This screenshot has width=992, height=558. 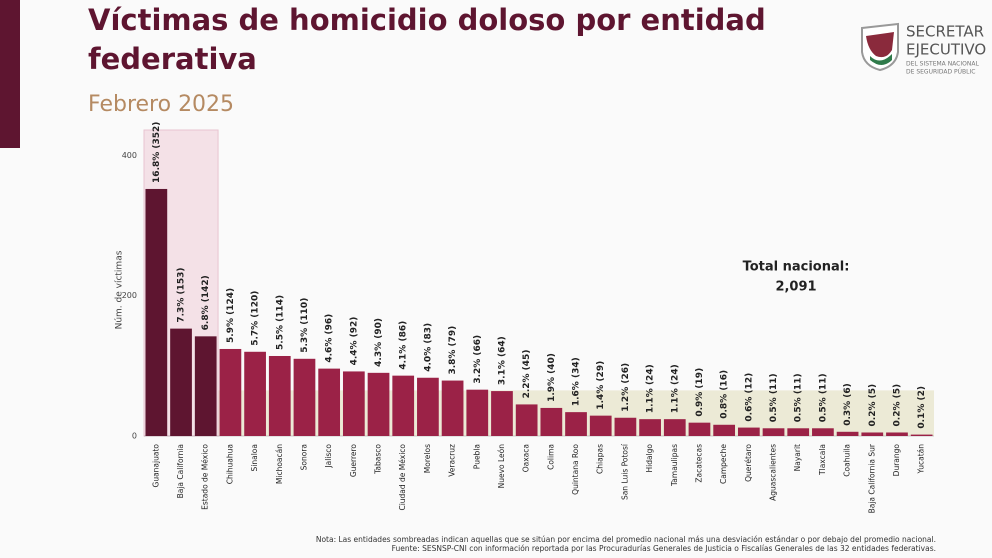 I want to click on value-label: 2.2% (45), so click(x=527, y=374).